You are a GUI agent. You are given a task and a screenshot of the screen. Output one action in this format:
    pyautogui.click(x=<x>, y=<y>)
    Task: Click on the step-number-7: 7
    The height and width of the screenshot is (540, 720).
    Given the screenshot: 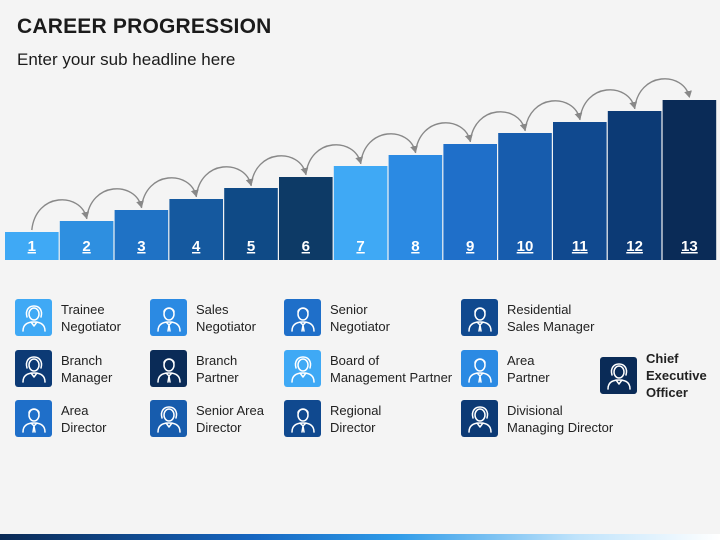 What is the action you would take?
    pyautogui.click(x=360, y=246)
    